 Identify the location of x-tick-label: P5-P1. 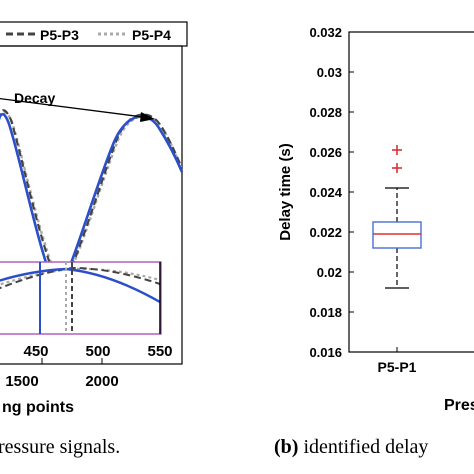
(397, 367).